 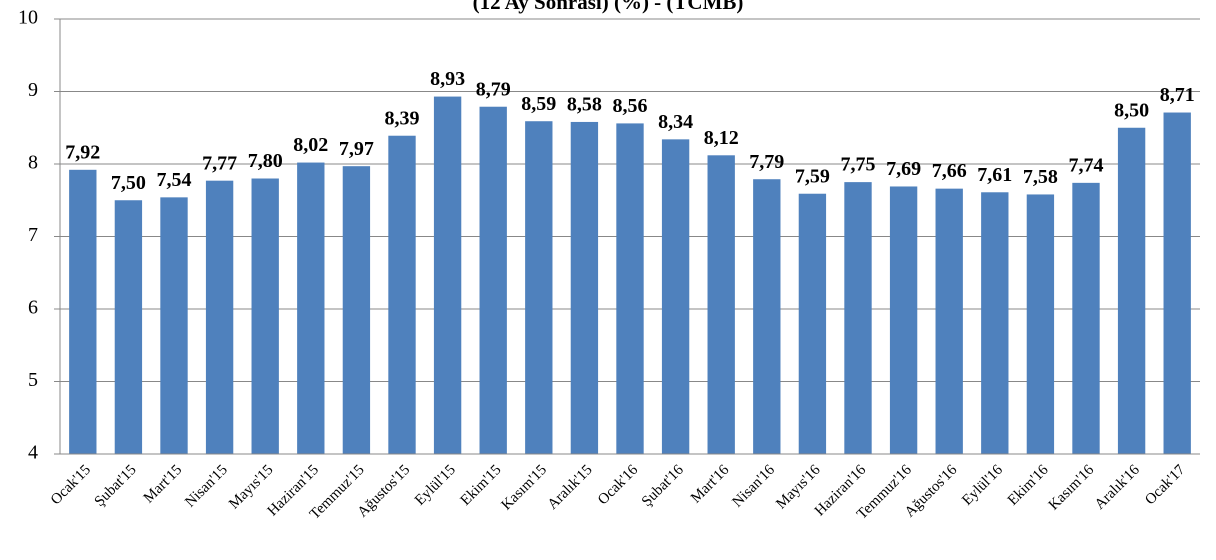 What do you see at coordinates (265, 161) in the screenshot?
I see `data-label: 7,80` at bounding box center [265, 161].